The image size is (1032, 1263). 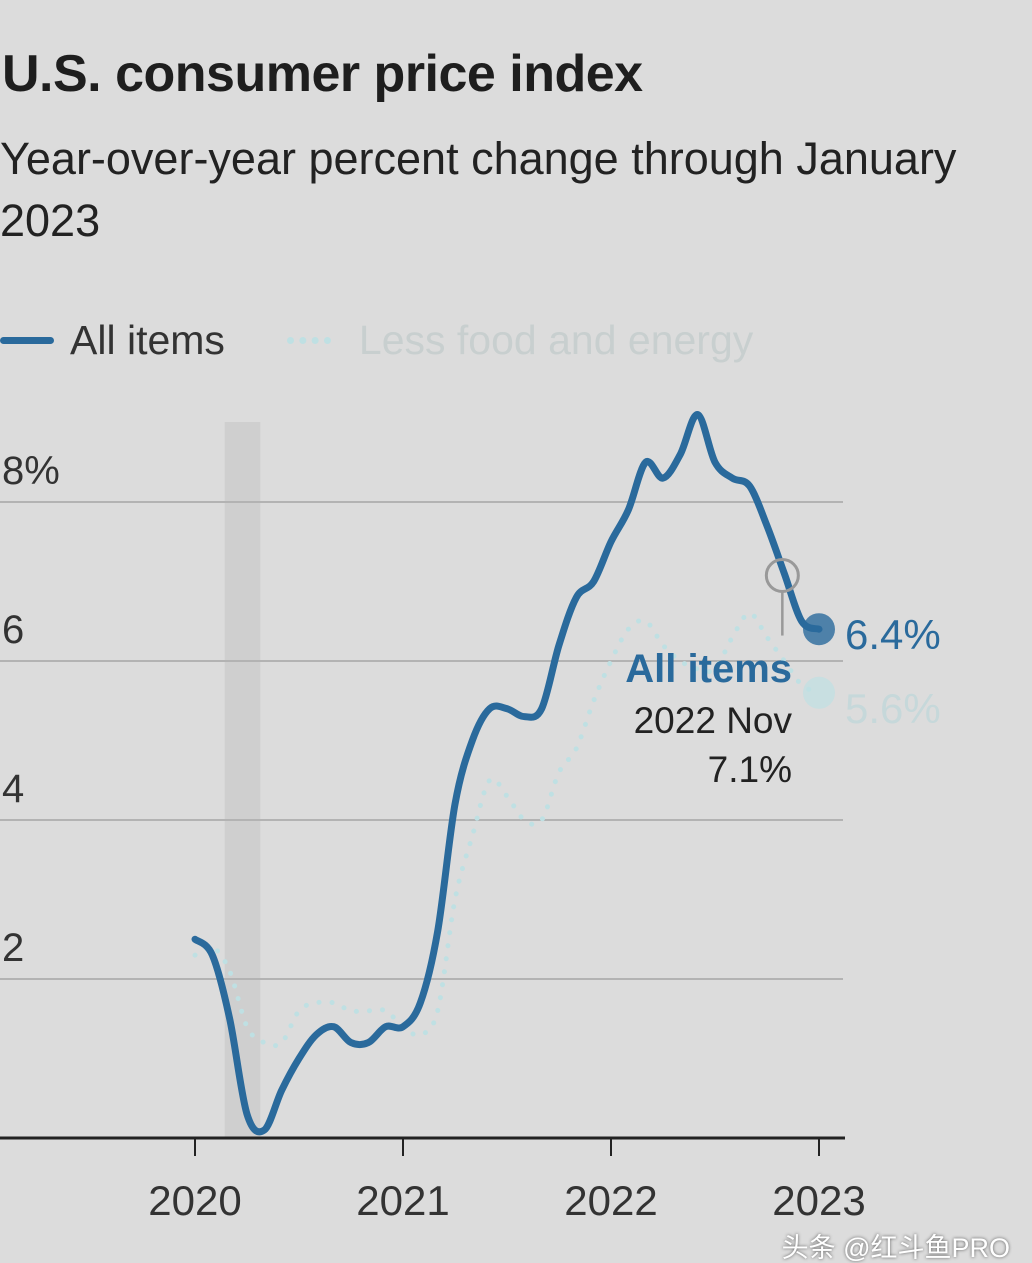 I want to click on tooltip-date: 2022 Nov, so click(x=713, y=720).